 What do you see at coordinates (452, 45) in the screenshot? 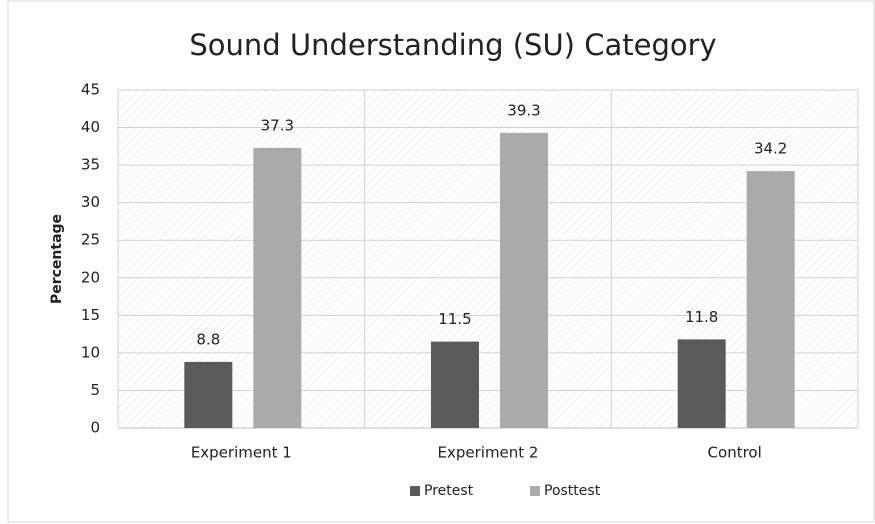
I see `chart-title: Sound Understanding (SU) Category` at bounding box center [452, 45].